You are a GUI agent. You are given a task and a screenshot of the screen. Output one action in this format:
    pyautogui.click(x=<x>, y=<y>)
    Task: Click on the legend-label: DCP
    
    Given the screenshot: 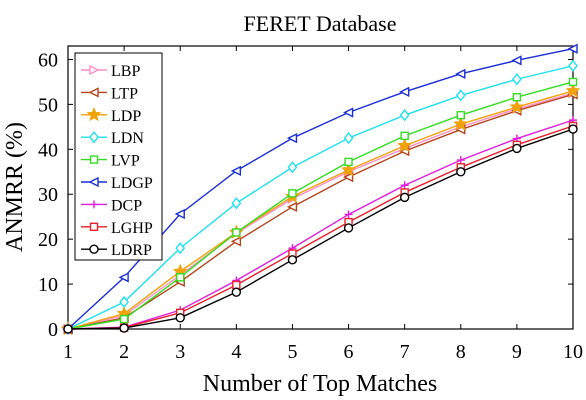 What is the action you would take?
    pyautogui.click(x=126, y=205)
    